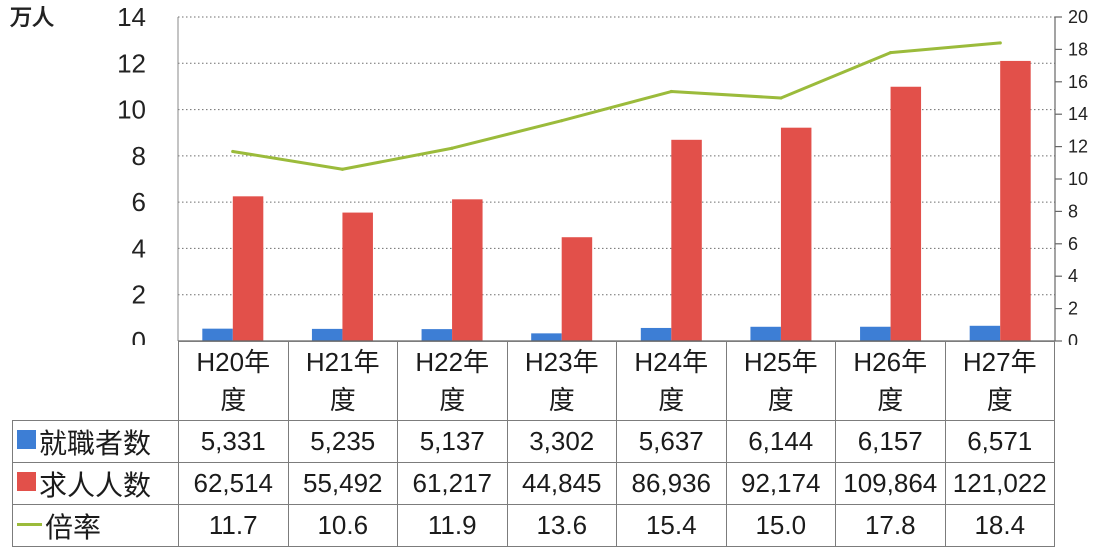  Describe the element at coordinates (1078, 49) in the screenshot. I see `right-axis-tick-label: 18` at that location.